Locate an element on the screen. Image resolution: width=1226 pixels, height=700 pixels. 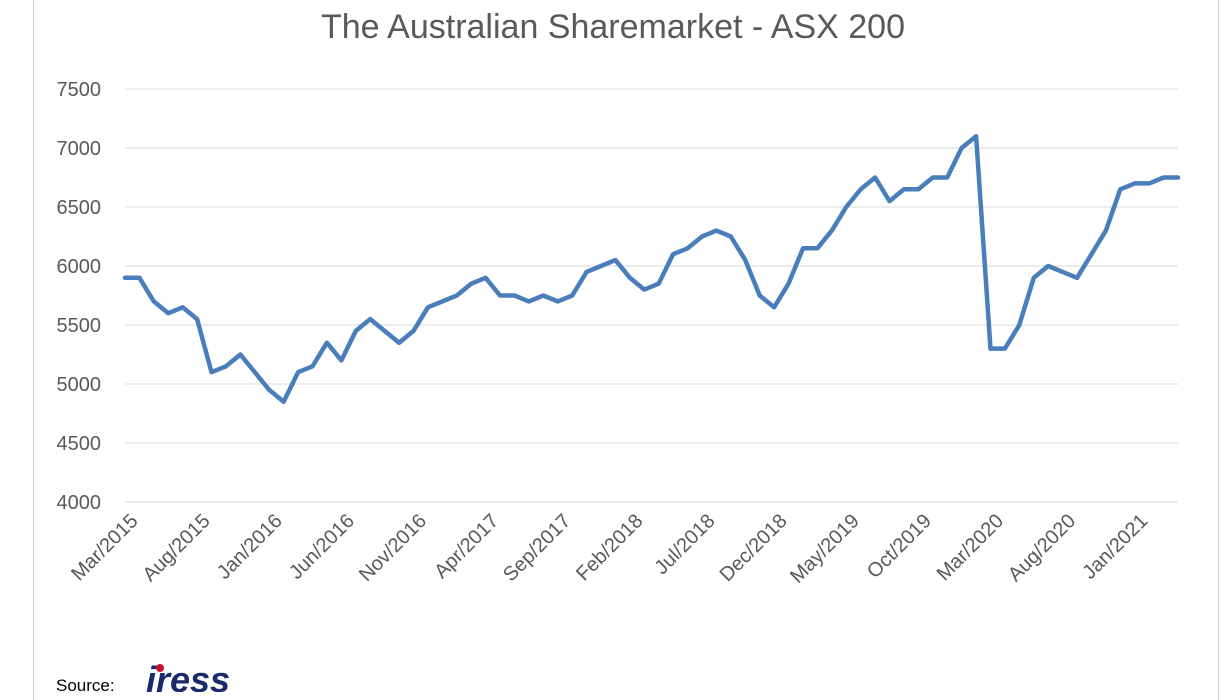
y-tick-labels: 4000 4500 5000 5500 6000 6500 7000 7500 is located at coordinates (79, 296).